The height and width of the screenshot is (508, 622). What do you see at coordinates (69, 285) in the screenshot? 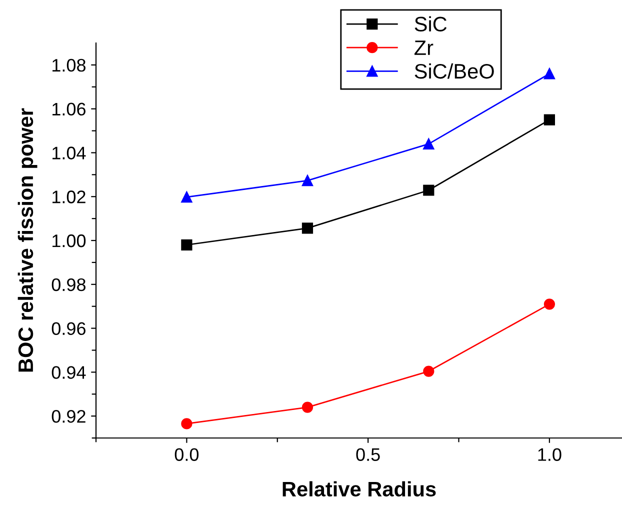
I see `y-tick-label: 0.98` at bounding box center [69, 285].